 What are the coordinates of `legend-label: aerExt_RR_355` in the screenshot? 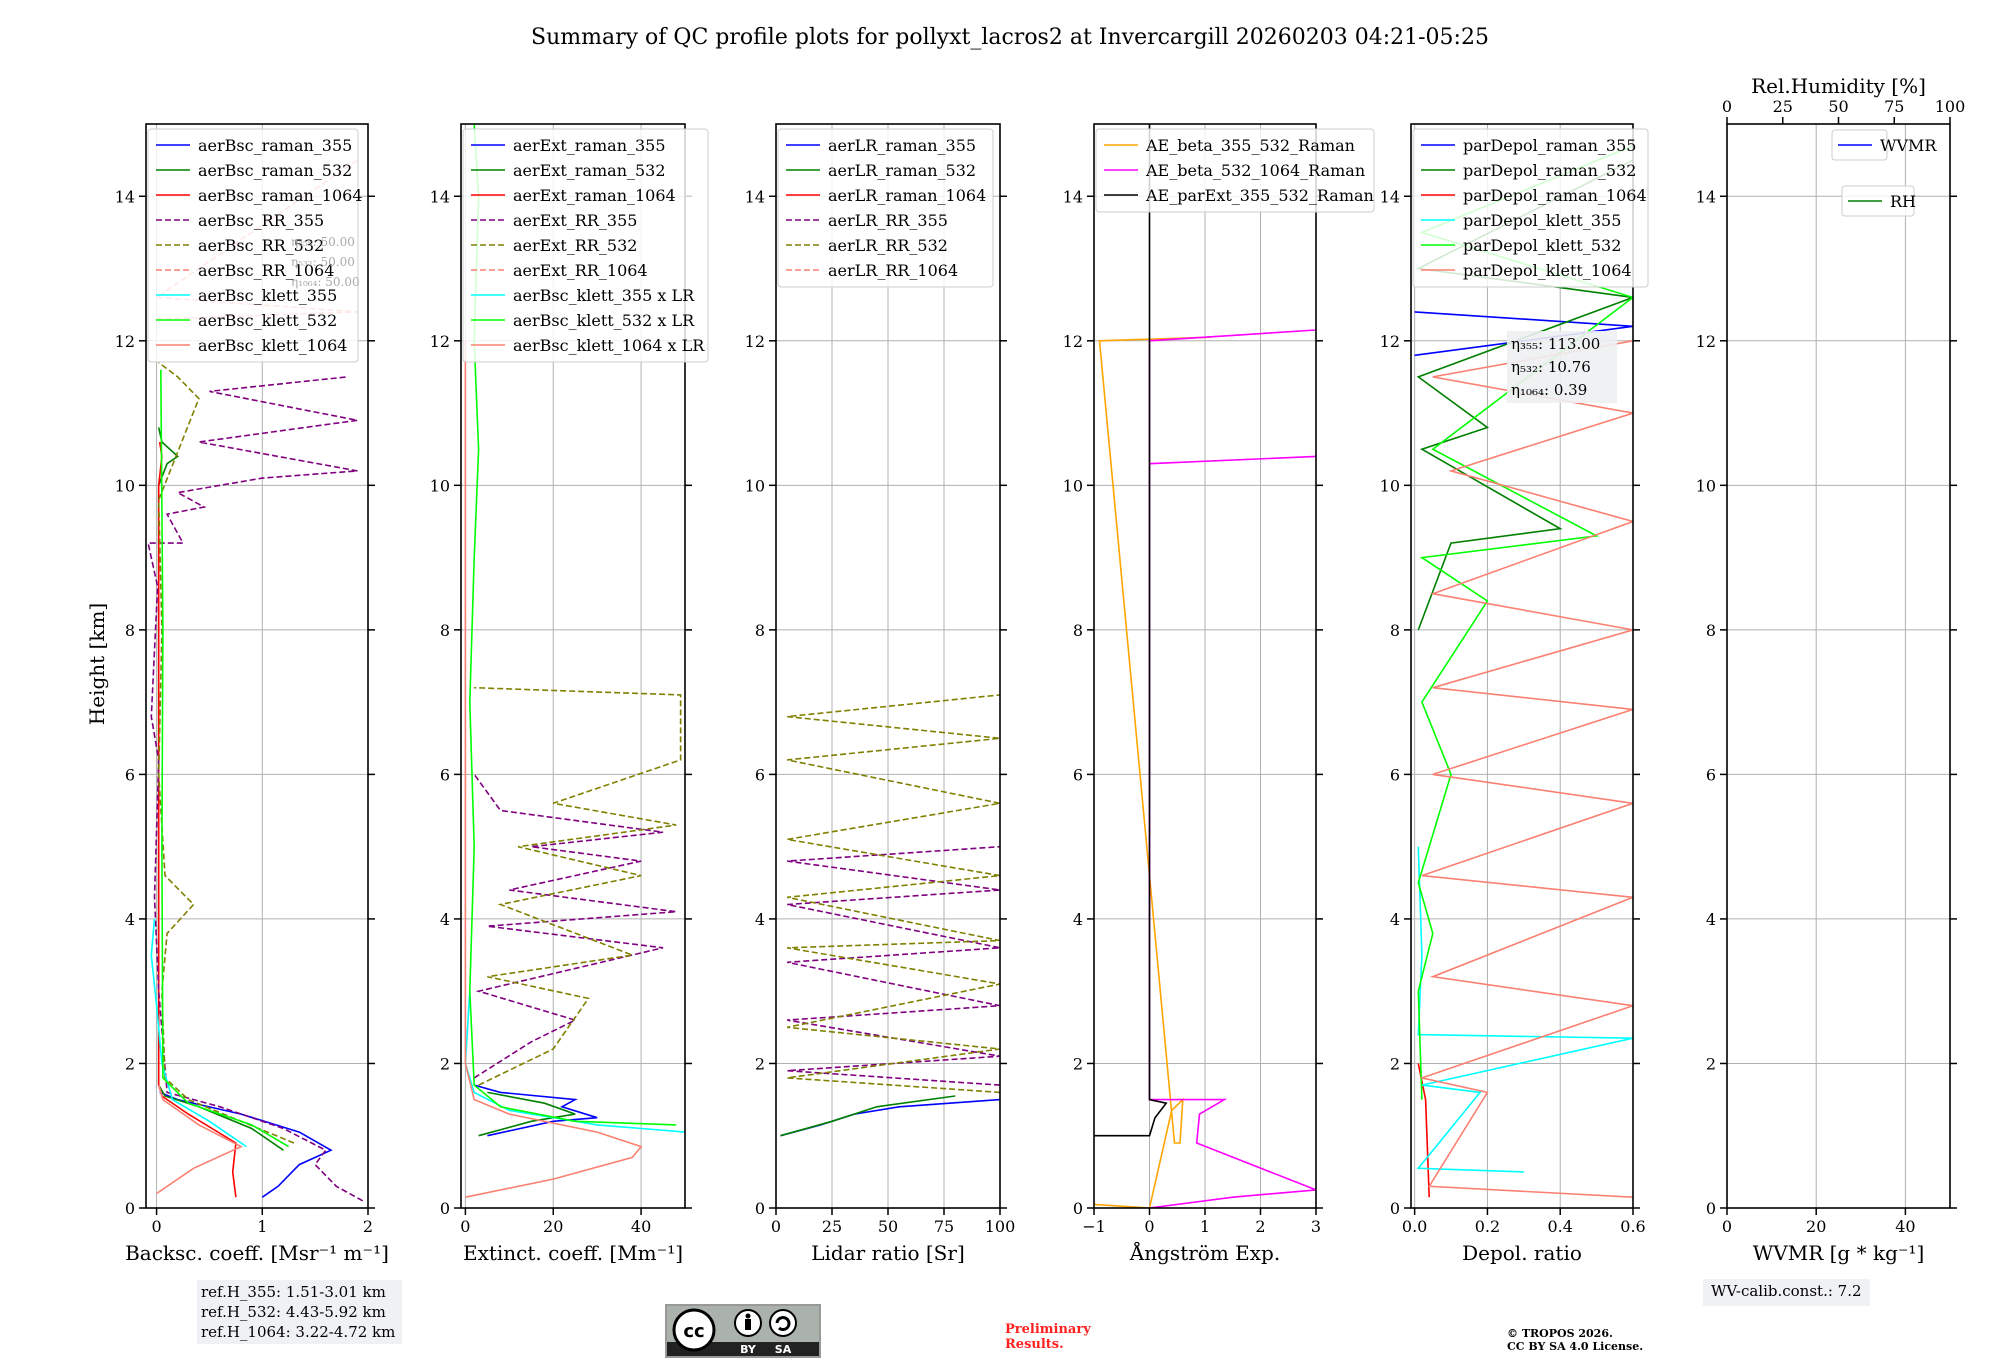 It's located at (575, 220).